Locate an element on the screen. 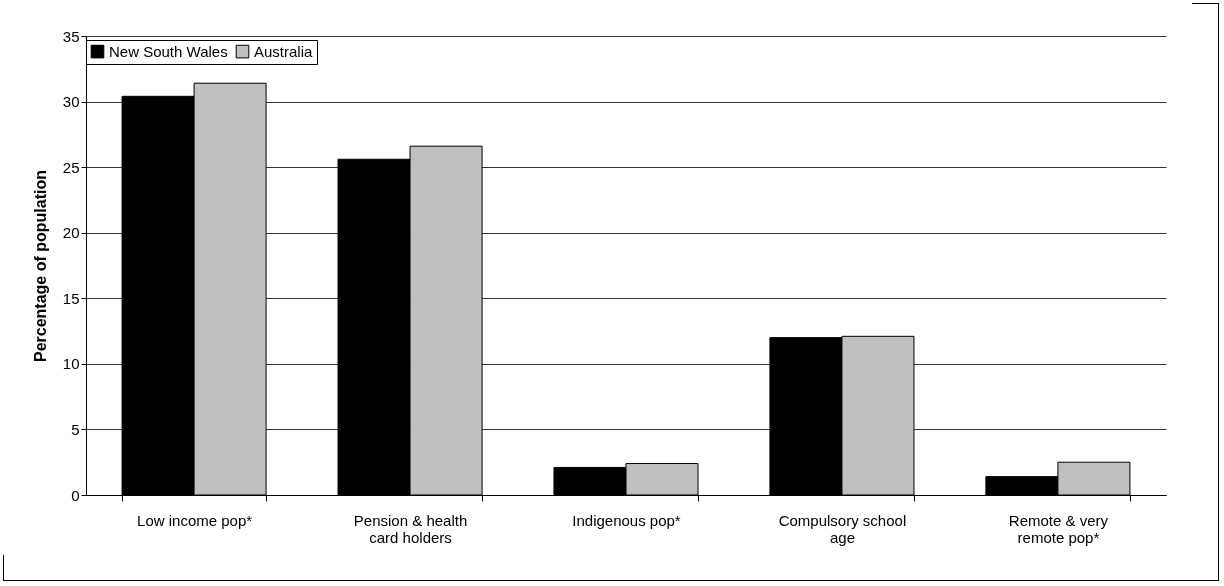 The width and height of the screenshot is (1224, 586). y-tick-label: 5 is located at coordinates (75, 429).